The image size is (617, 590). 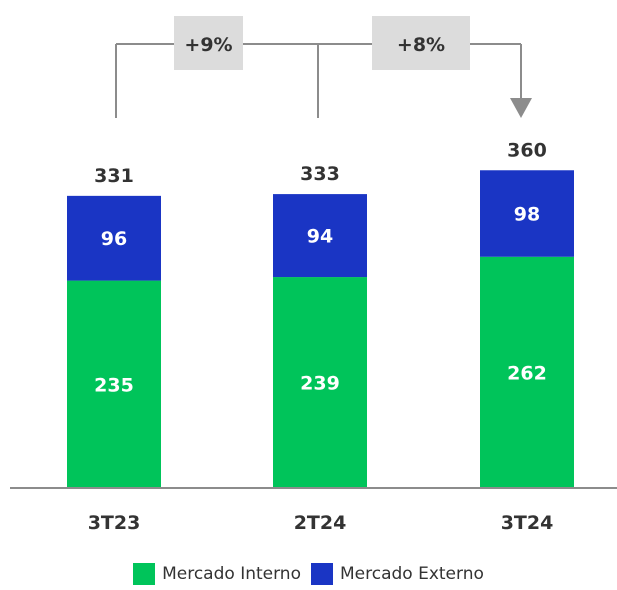 I want to click on bar-mercado-interno-3t24, so click(x=527, y=372).